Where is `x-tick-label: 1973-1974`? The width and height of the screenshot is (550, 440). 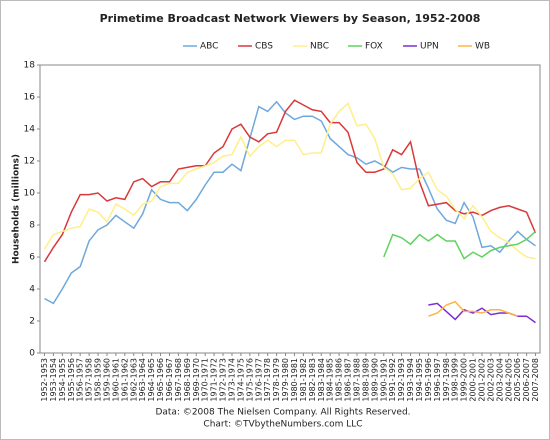
x-tick-label: 1973-1974 is located at coordinates (231, 380).